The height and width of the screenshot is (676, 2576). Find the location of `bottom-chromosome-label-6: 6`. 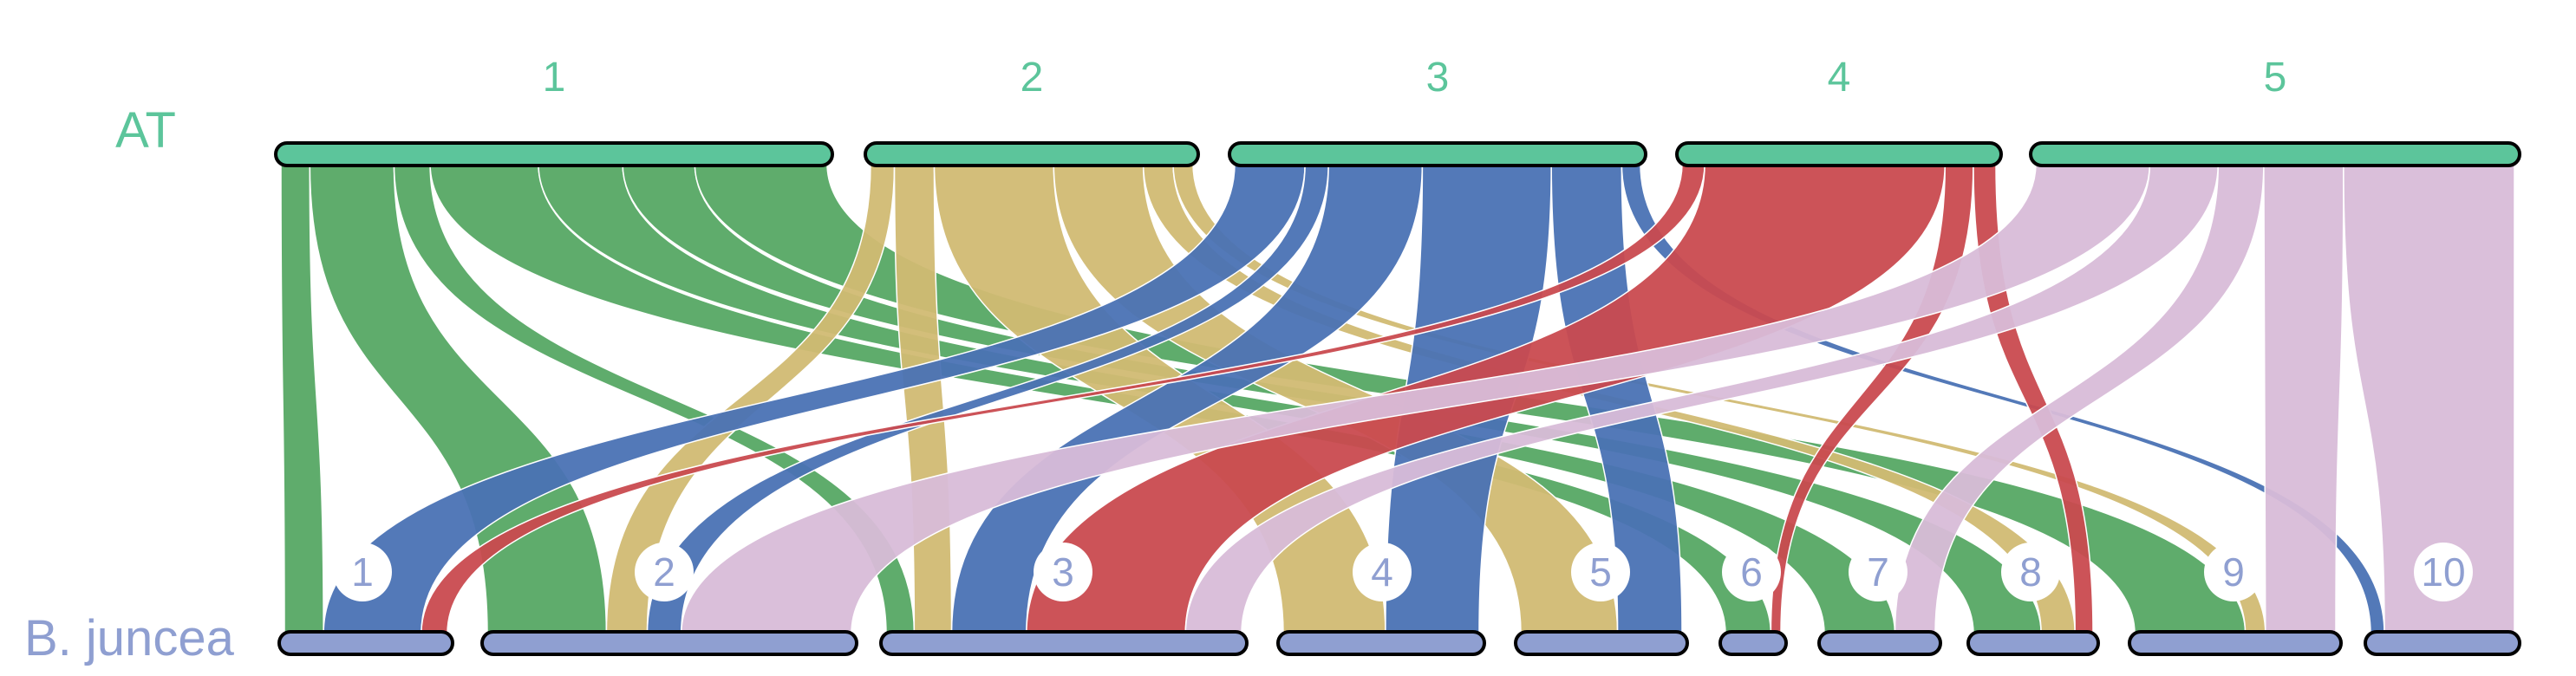

bottom-chromosome-label-6: 6 is located at coordinates (1752, 572).